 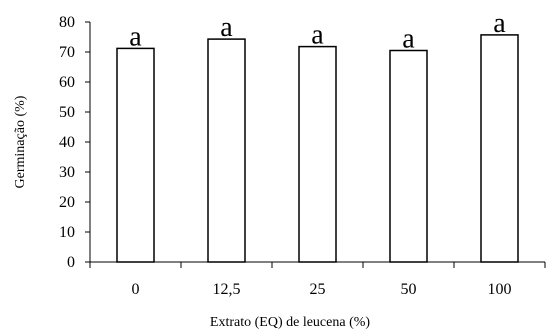 I want to click on y-axis-title: Germinação (%), so click(x=20, y=141).